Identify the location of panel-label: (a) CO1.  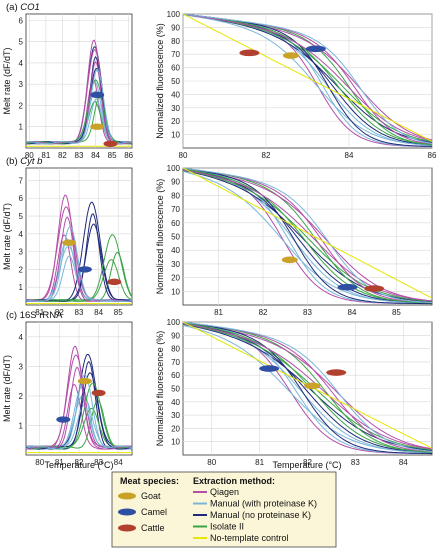
(23, 7).